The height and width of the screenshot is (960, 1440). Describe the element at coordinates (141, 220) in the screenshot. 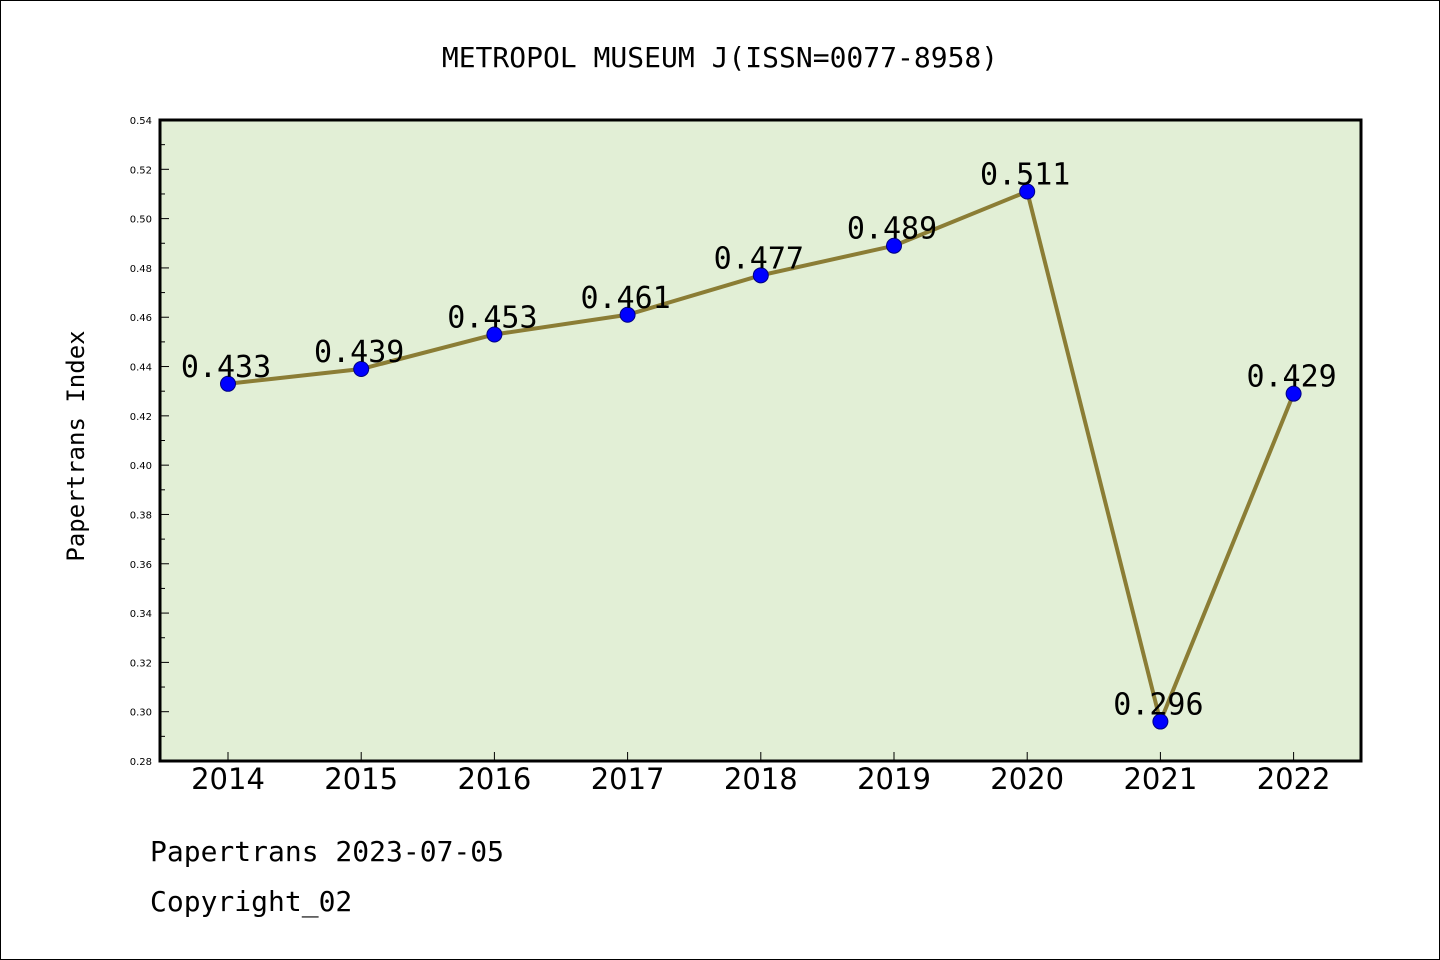

I see `y-tick-label: 0.50` at that location.